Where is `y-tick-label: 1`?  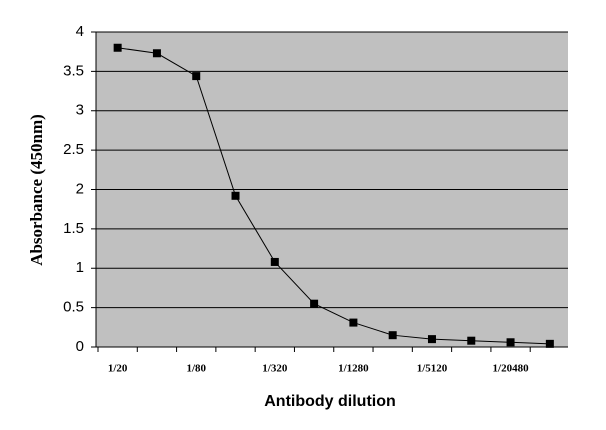
y-tick-label: 1 is located at coordinates (80, 267).